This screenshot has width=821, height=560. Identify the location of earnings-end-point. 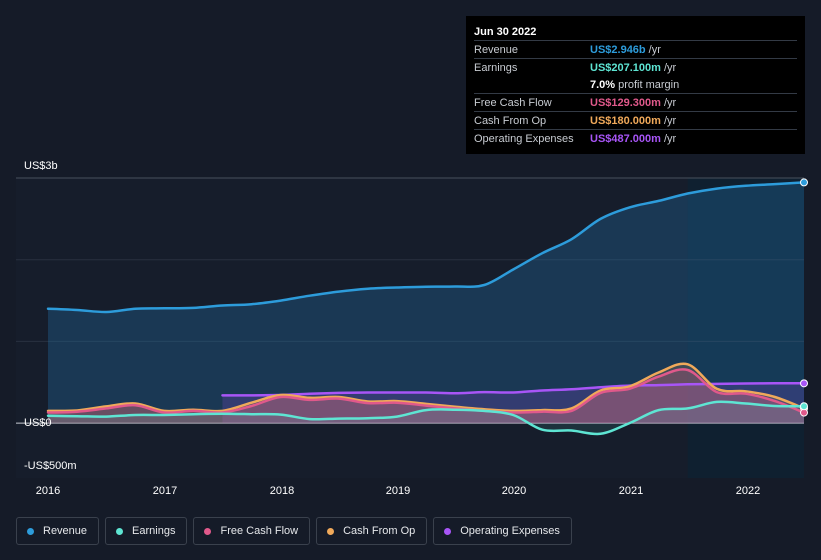
(804, 406).